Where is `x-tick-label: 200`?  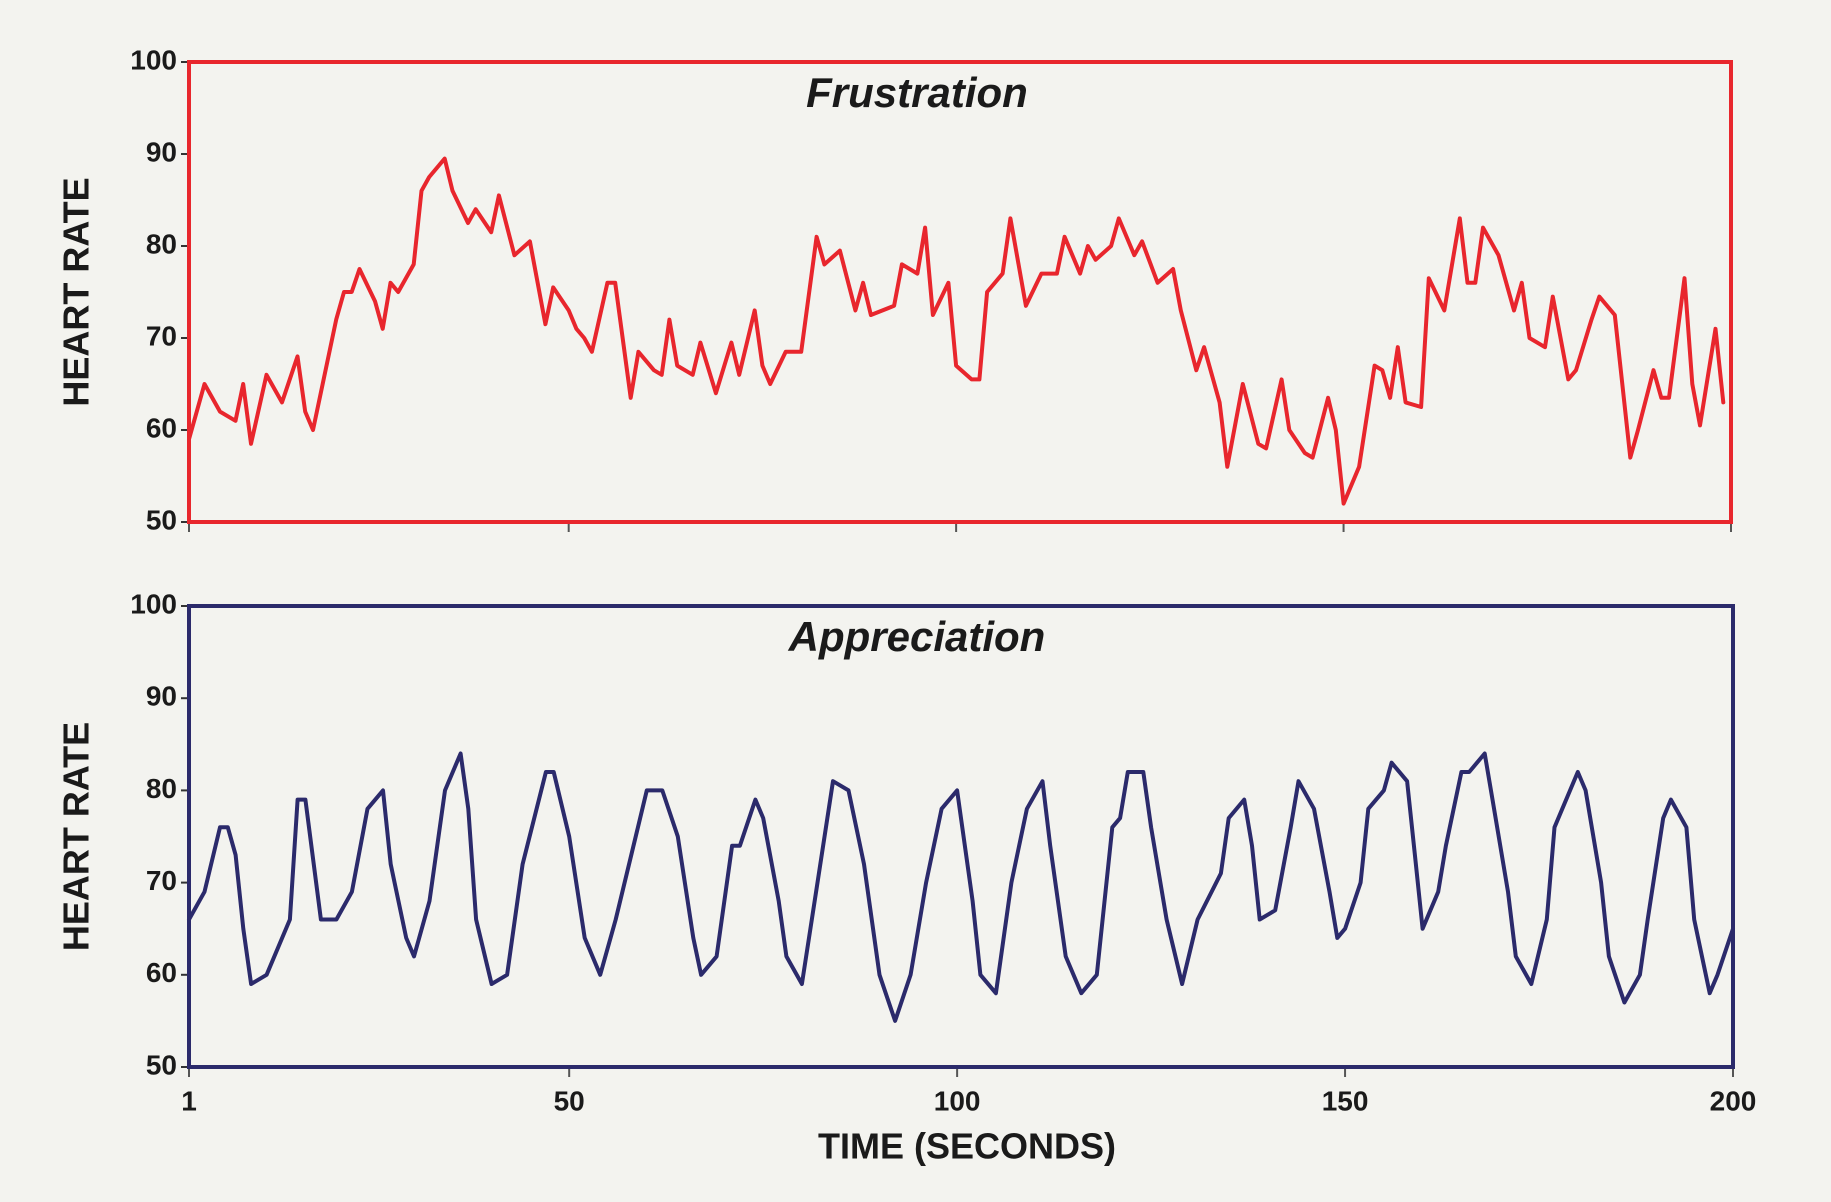
x-tick-label: 200 is located at coordinates (1733, 1100).